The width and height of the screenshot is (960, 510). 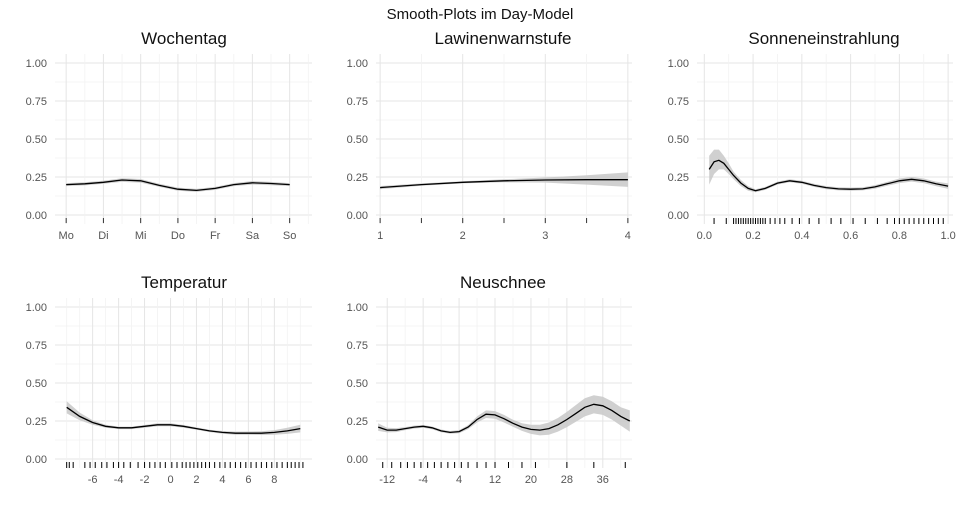 I want to click on x-tick-label: 0.6, so click(x=850, y=236).